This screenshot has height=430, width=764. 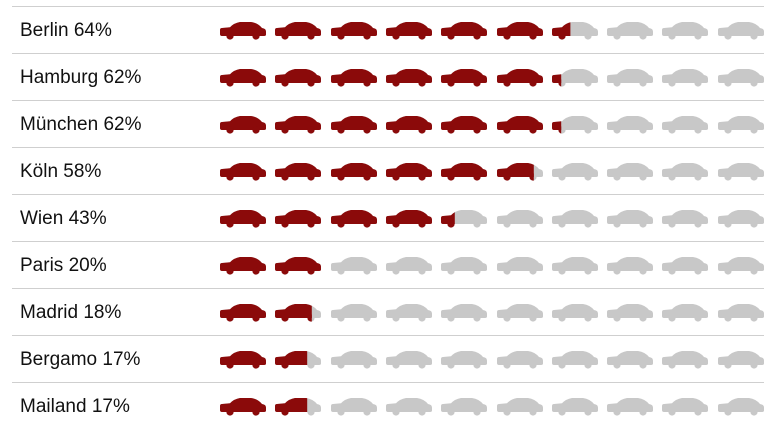 I want to click on row-label: Hamburg 62%, so click(x=80, y=77).